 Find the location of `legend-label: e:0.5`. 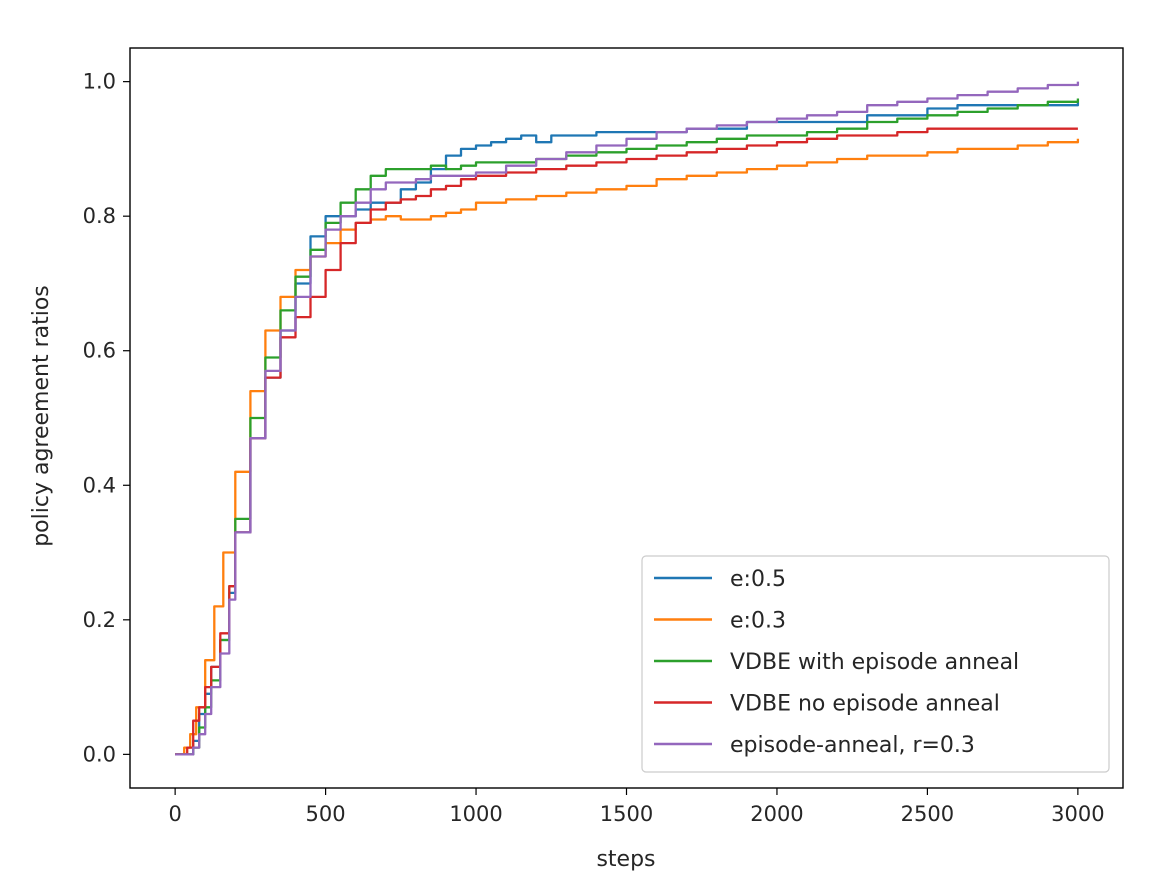

legend-label: e:0.5 is located at coordinates (758, 579).